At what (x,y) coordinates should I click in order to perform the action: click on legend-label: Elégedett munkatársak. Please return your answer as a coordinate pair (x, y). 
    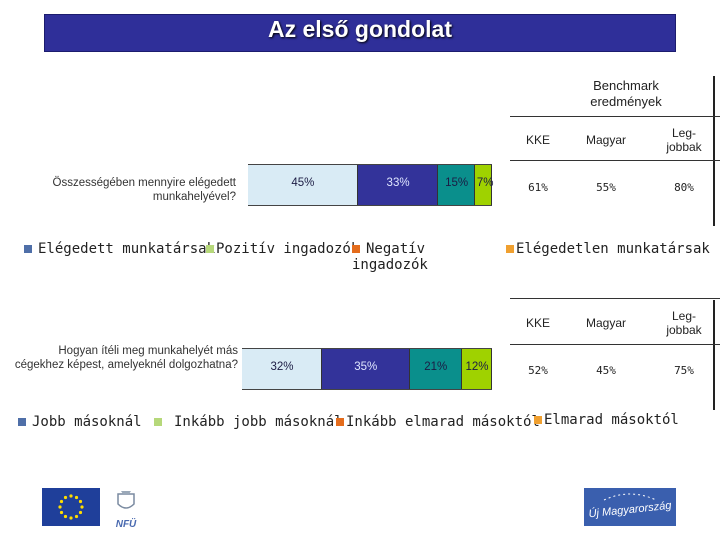
    Looking at the image, I should click on (127, 249).